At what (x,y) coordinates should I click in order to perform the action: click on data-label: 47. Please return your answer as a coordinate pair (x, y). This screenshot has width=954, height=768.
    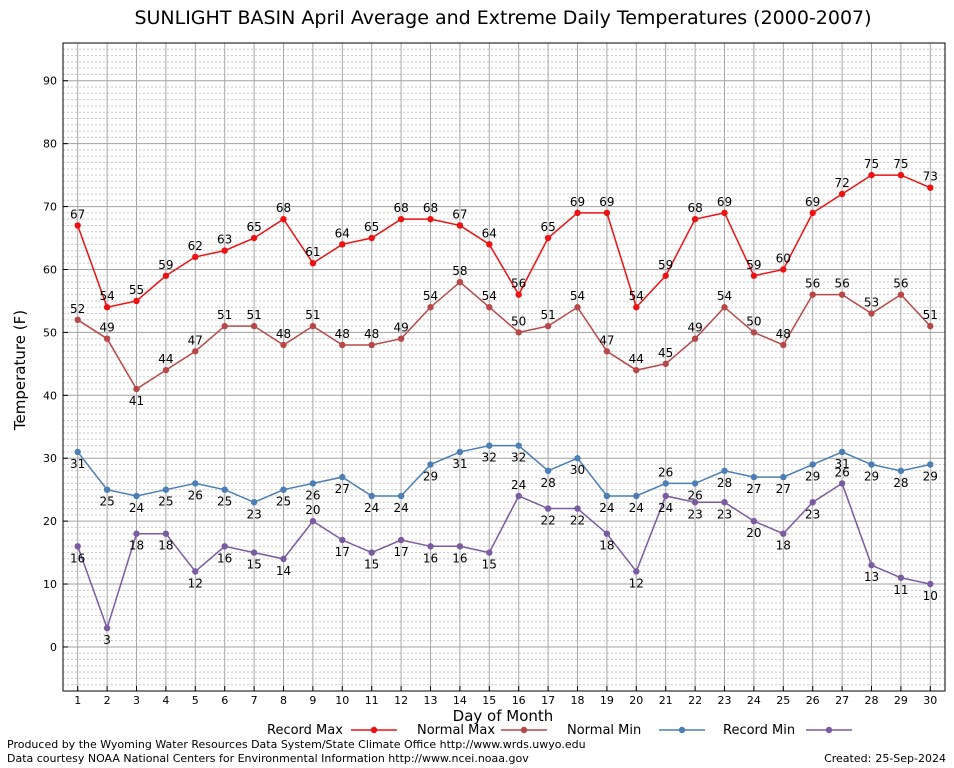
    Looking at the image, I should click on (195, 340).